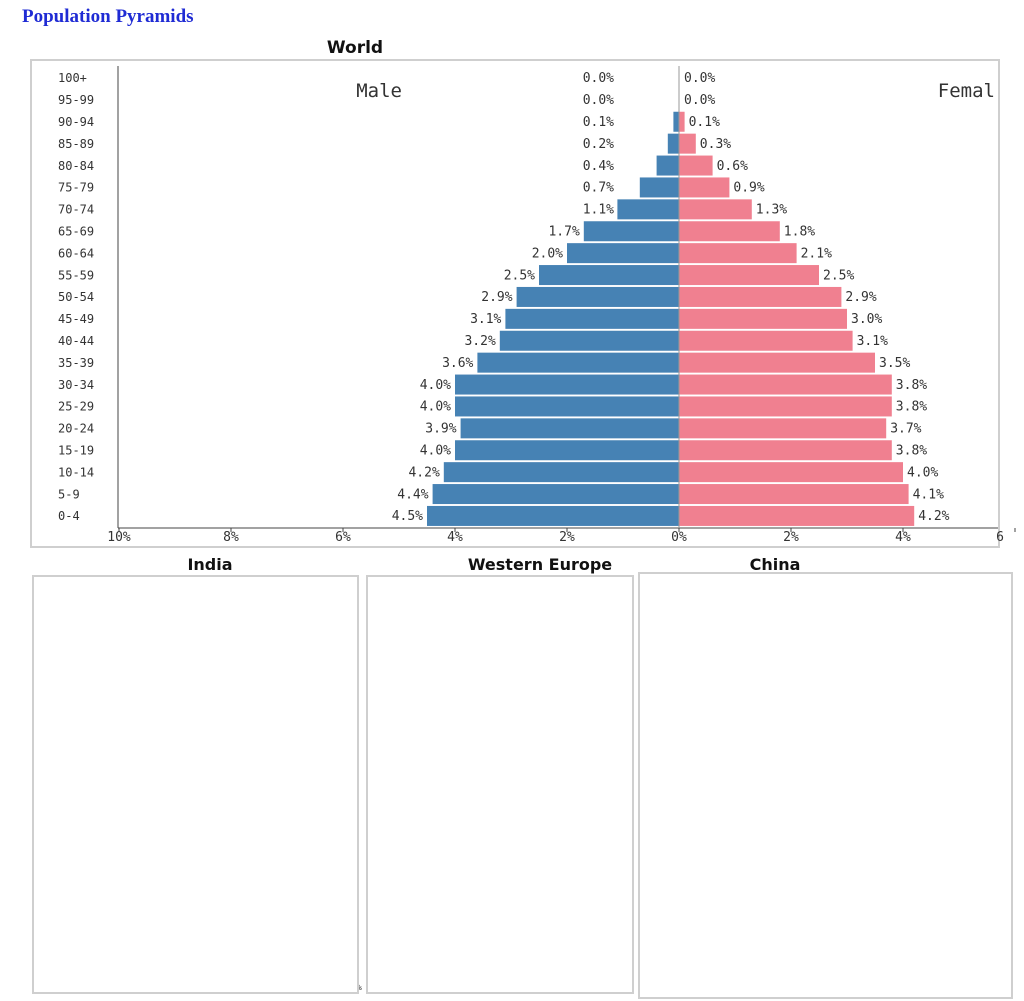 Image resolution: width=1024 pixels, height=1001 pixels. What do you see at coordinates (72, 78) in the screenshot?
I see `world-category-label: 100+` at bounding box center [72, 78].